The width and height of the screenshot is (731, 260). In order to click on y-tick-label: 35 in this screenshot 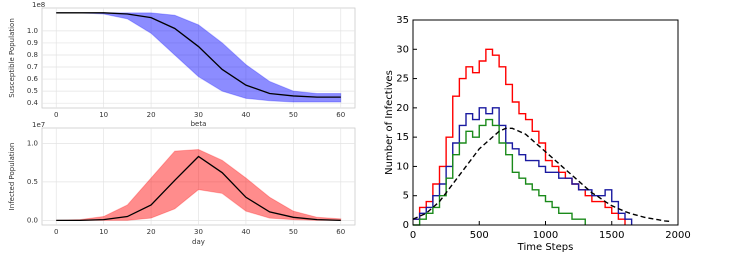, I will do `click(402, 20)`.